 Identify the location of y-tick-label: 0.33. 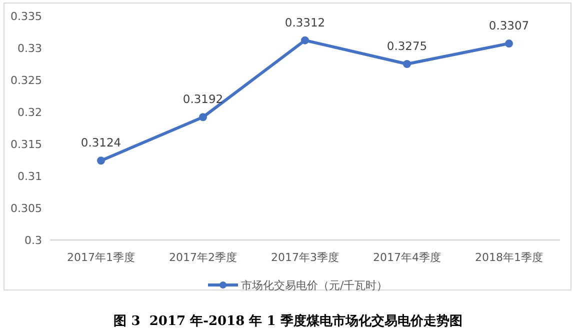
(30, 48).